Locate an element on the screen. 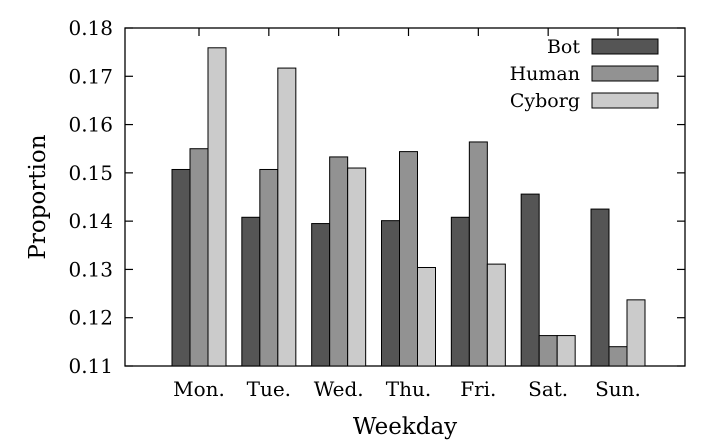 This screenshot has height=446, width=706. bar-cyborg-wed is located at coordinates (357, 267).